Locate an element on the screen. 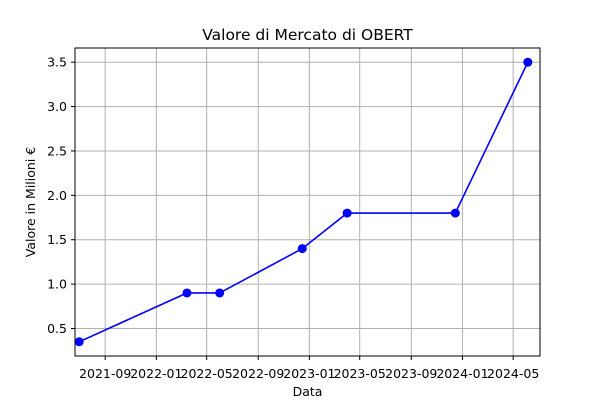  y-tick-label: 2.0 is located at coordinates (57, 195).